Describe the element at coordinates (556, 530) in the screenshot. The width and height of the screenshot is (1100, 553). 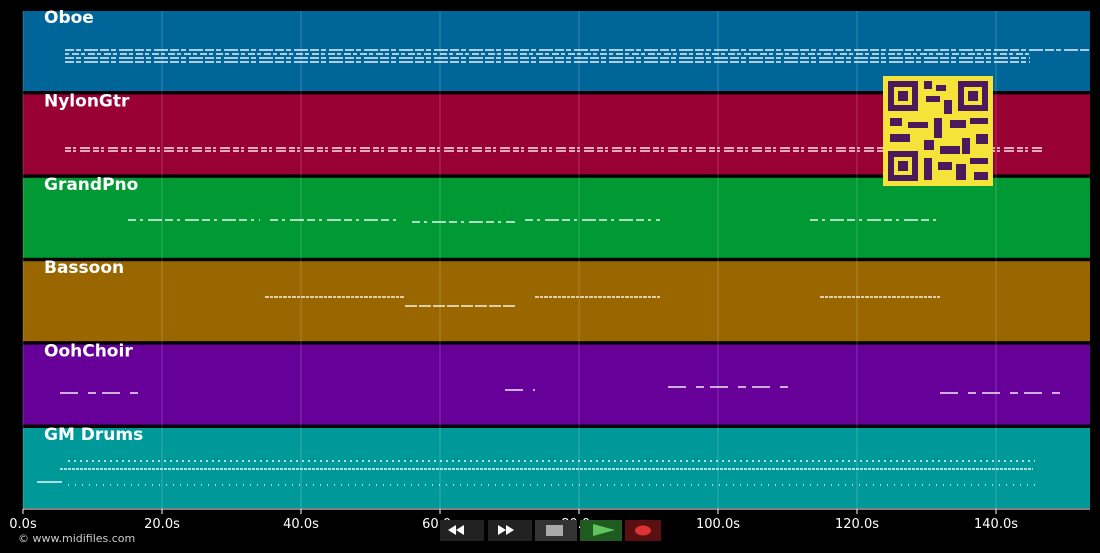
I see `stop-button` at that location.